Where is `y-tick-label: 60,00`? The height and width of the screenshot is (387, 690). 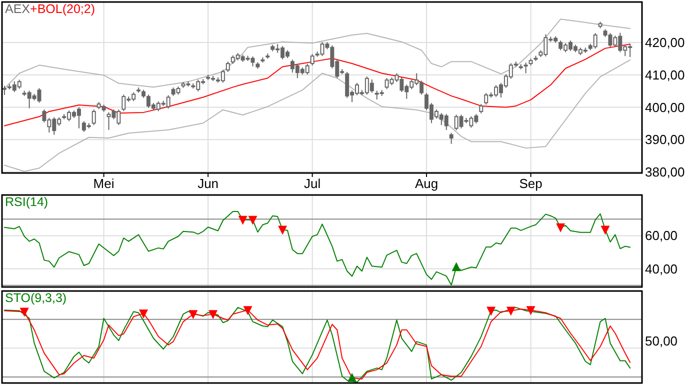 y-tick-label: 60,00 is located at coordinates (661, 236).